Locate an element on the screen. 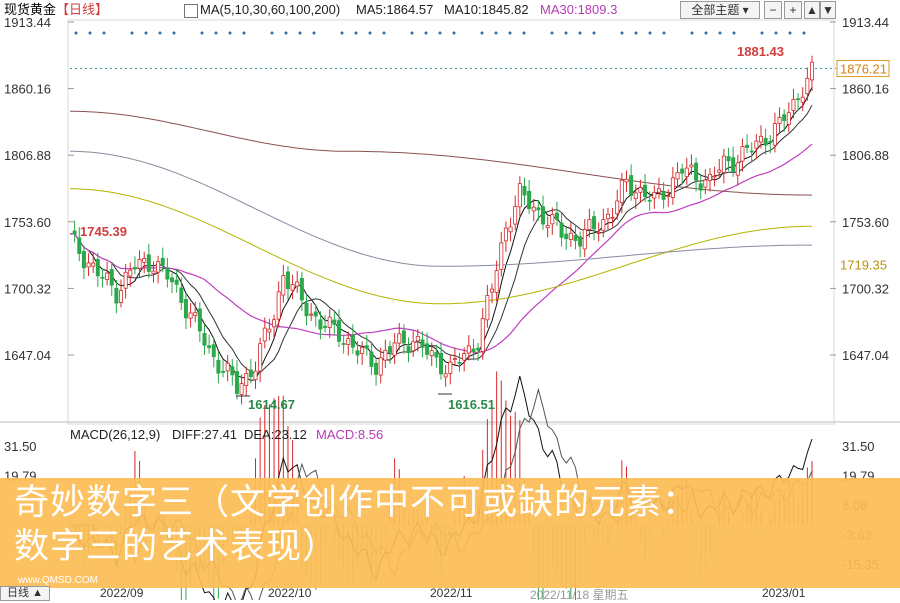 The height and width of the screenshot is (603, 900). ma-settings-icon is located at coordinates (191, 11).